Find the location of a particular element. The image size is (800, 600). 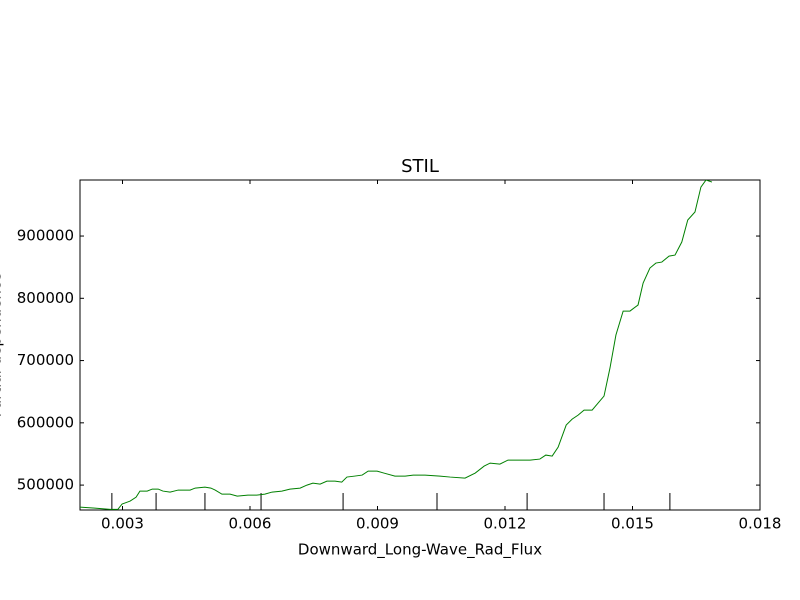

y-tick-label: 500000 is located at coordinates (45, 485).